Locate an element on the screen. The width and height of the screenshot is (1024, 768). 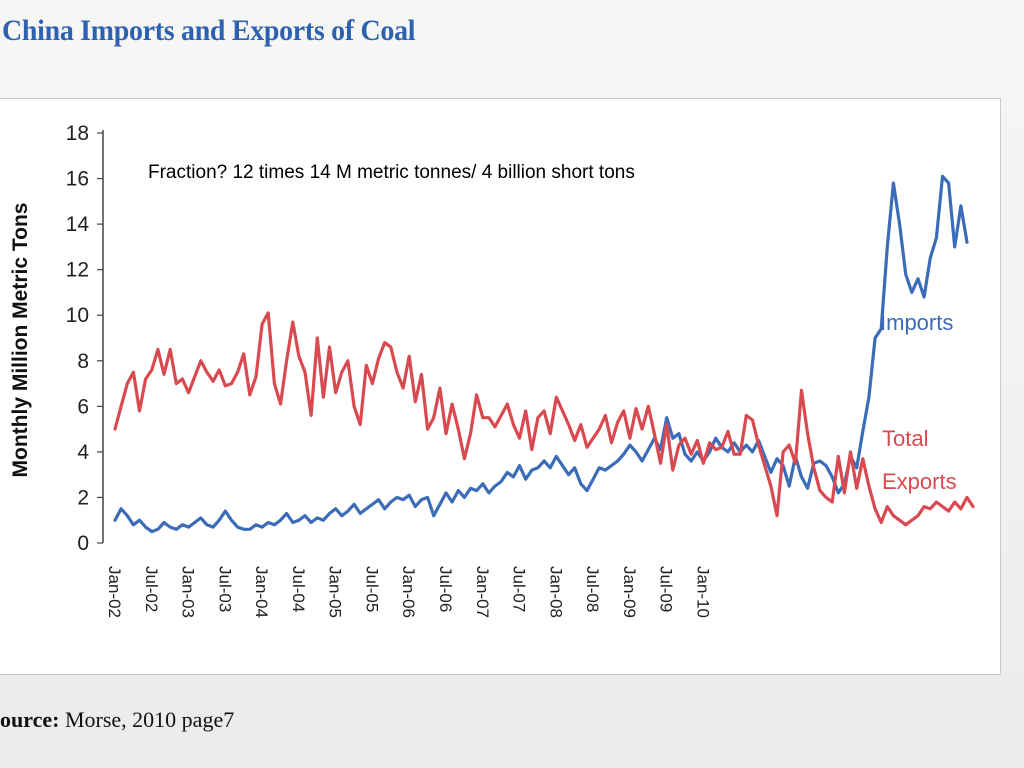
x-tick-label: Jan-05 is located at coordinates (335, 592).